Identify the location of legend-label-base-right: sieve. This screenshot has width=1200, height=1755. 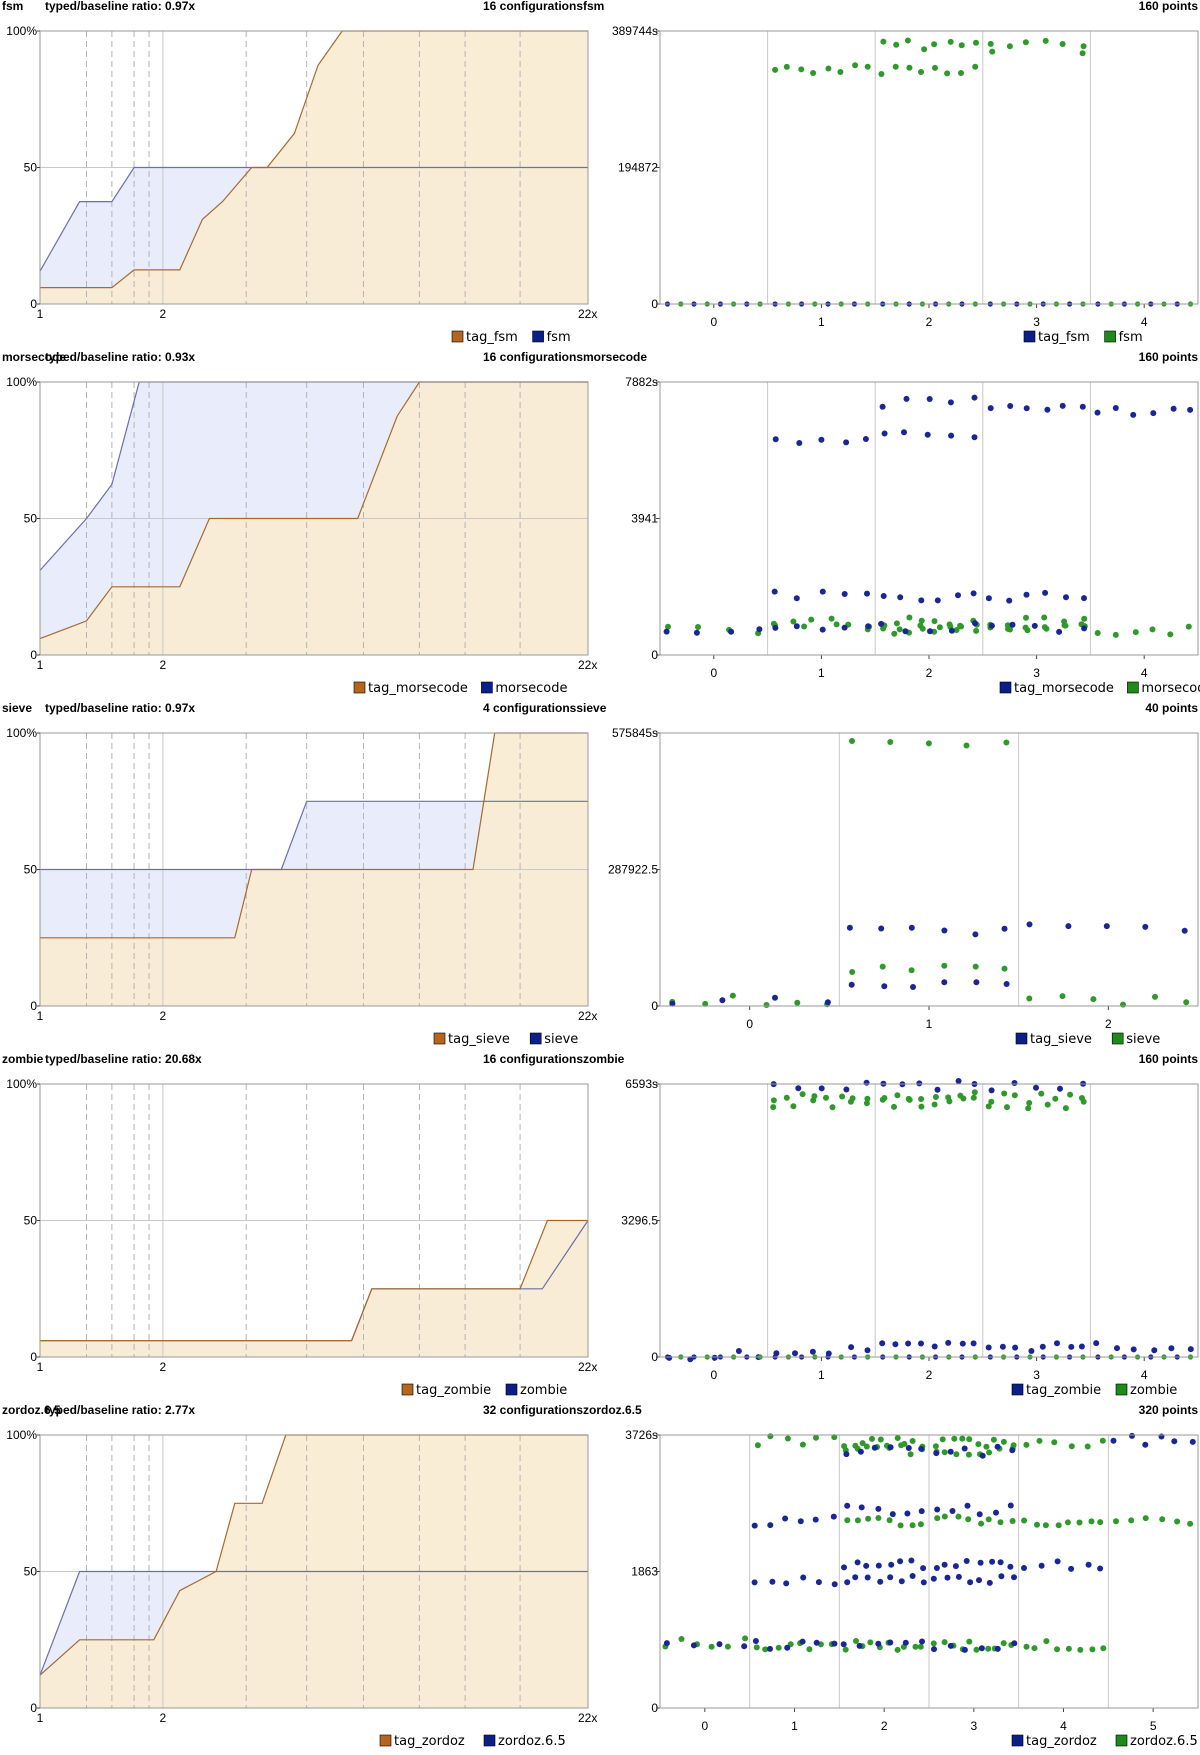
(1143, 1039).